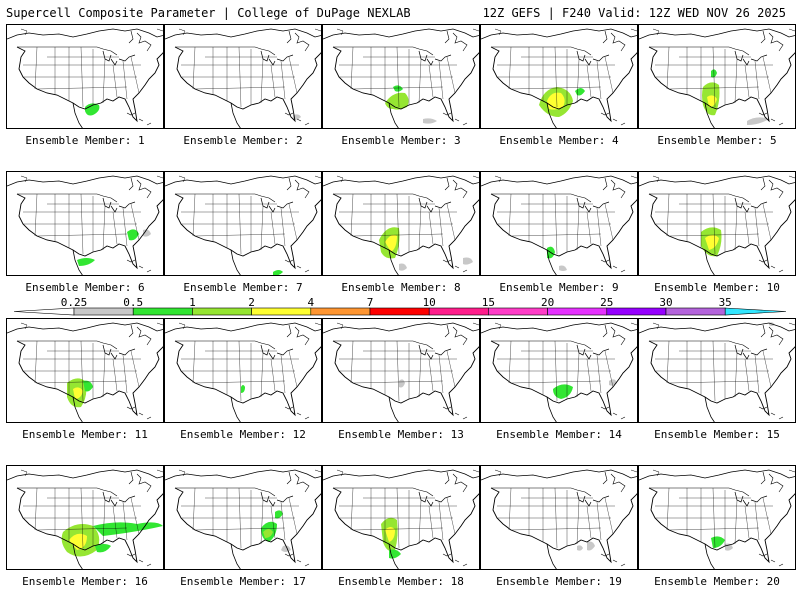 This screenshot has height=600, width=800. I want to click on member-caption: Ensemble Member: 8, so click(401, 287).